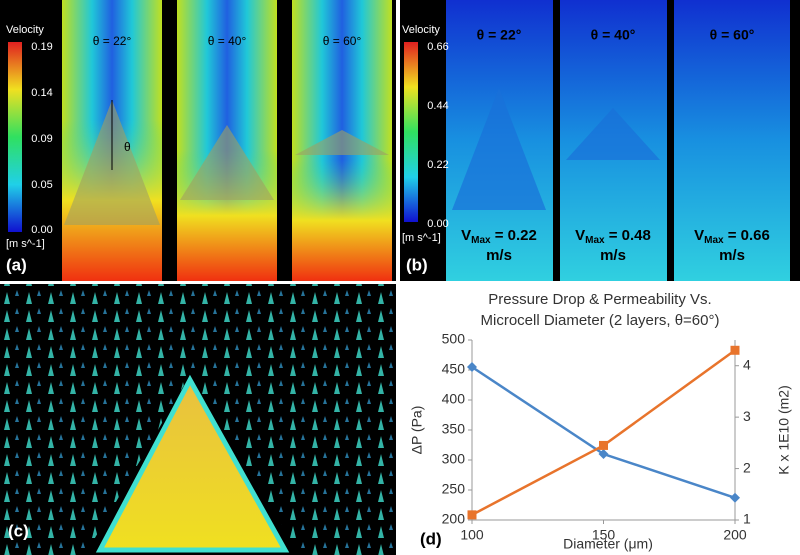  Describe the element at coordinates (608, 544) in the screenshot. I see `x-axis-label: Diameter (μm)` at that location.